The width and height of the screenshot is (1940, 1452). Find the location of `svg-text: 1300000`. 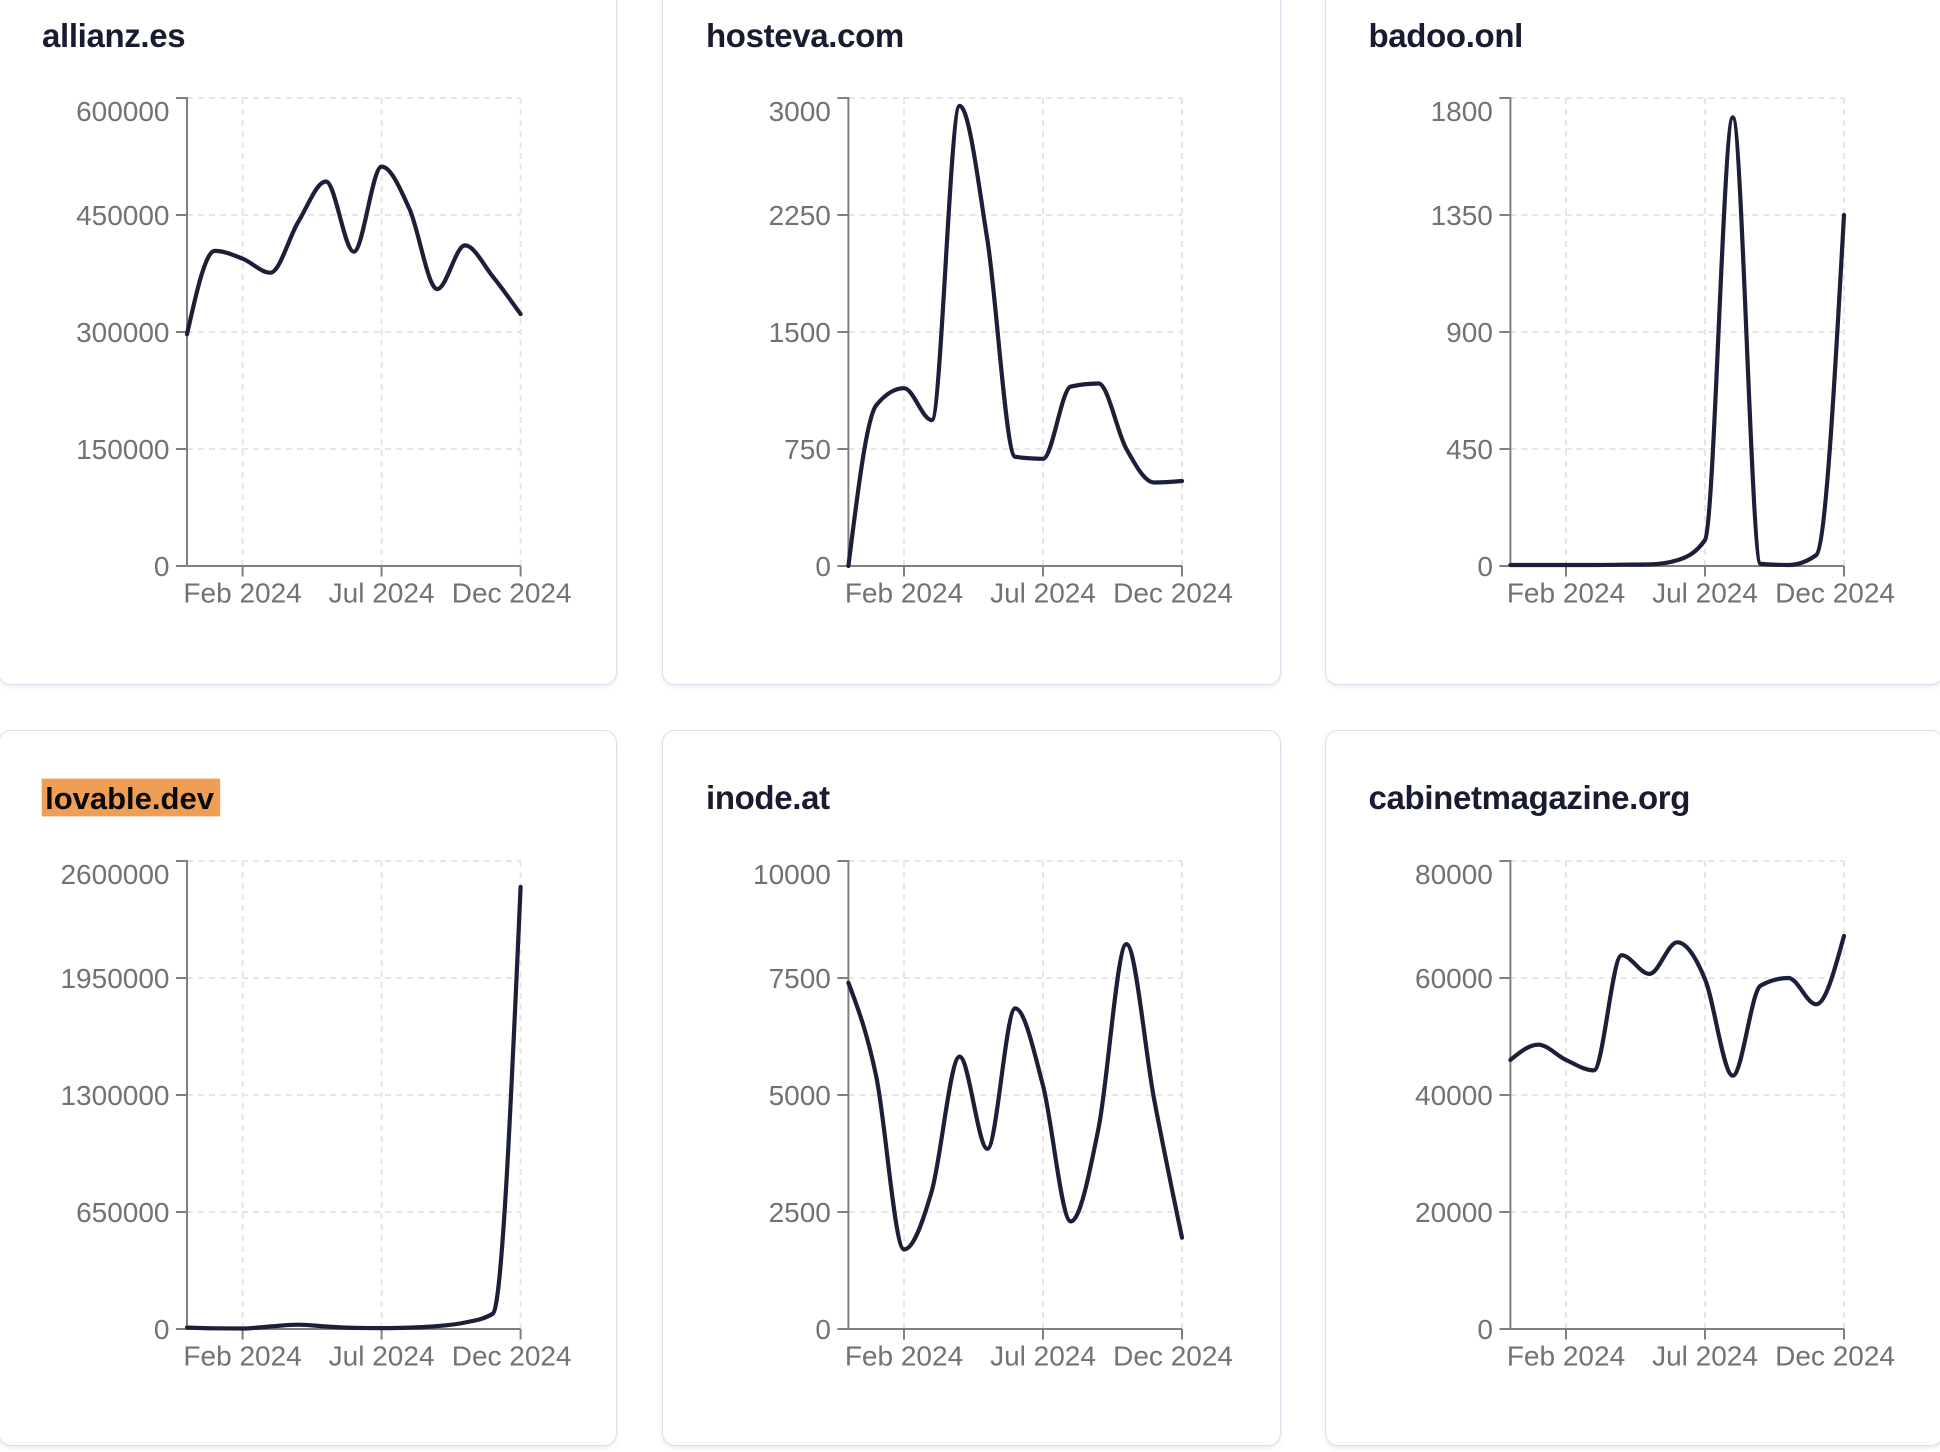

svg-text: 1300000 is located at coordinates (114, 1095).